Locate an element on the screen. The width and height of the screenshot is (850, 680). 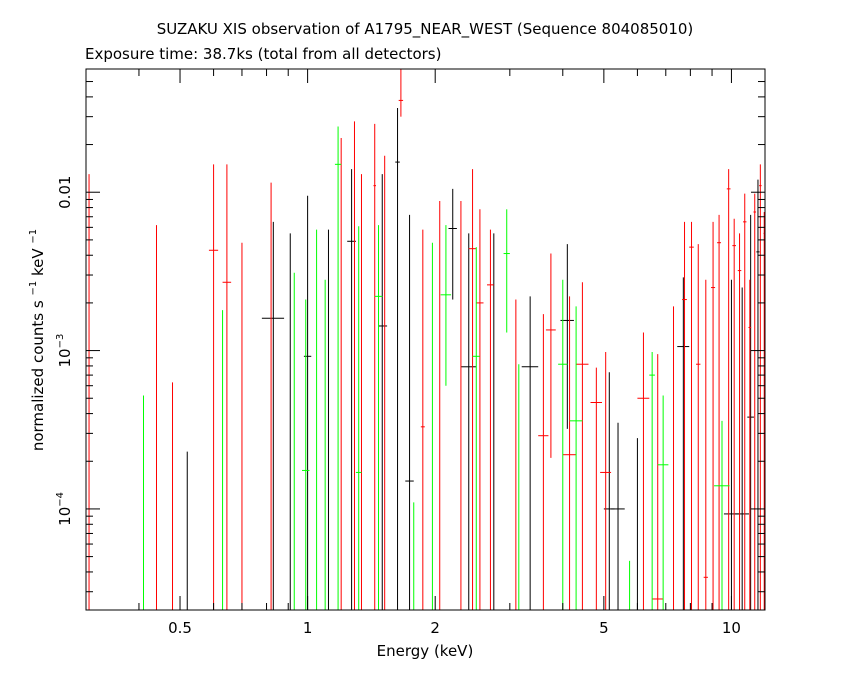
y-tick-label: 10−3 is located at coordinates (64, 351).